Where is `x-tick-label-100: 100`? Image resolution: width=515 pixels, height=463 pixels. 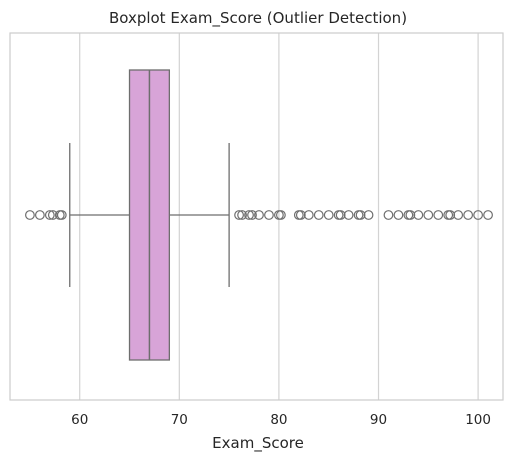 x-tick-label-100: 100 is located at coordinates (478, 420).